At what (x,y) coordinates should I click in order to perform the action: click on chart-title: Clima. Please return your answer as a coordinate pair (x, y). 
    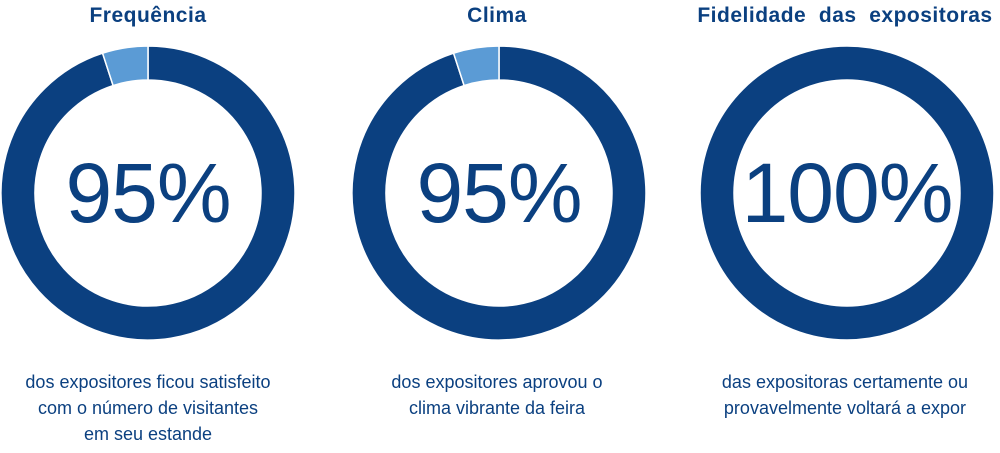
    Looking at the image, I should click on (497, 15).